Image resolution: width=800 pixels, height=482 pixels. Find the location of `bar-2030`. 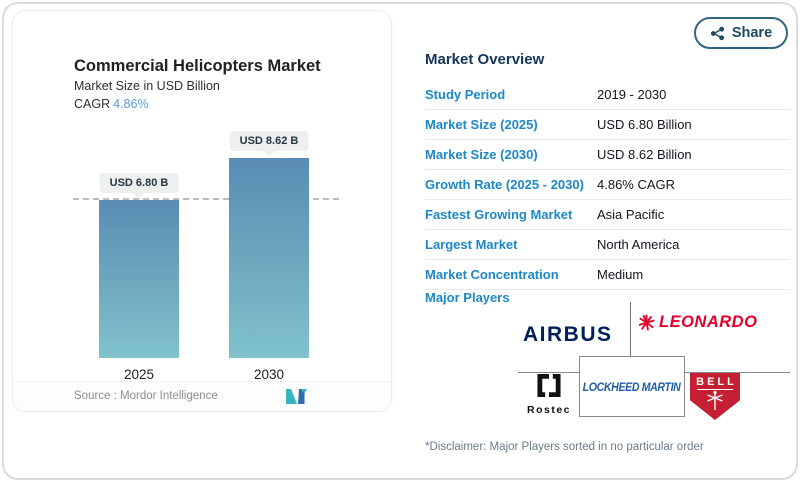

bar-2030 is located at coordinates (269, 258).